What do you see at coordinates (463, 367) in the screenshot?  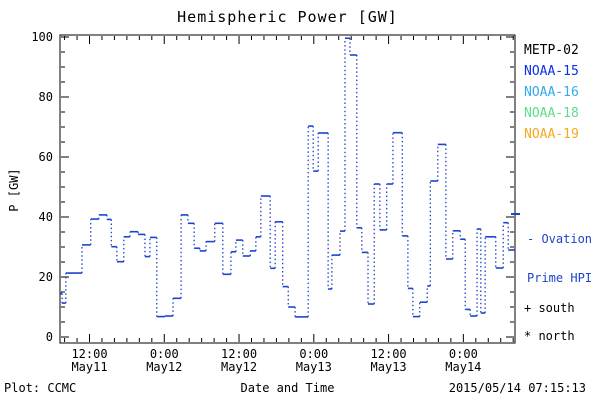 I see `x-tick-date-label: May14` at bounding box center [463, 367].